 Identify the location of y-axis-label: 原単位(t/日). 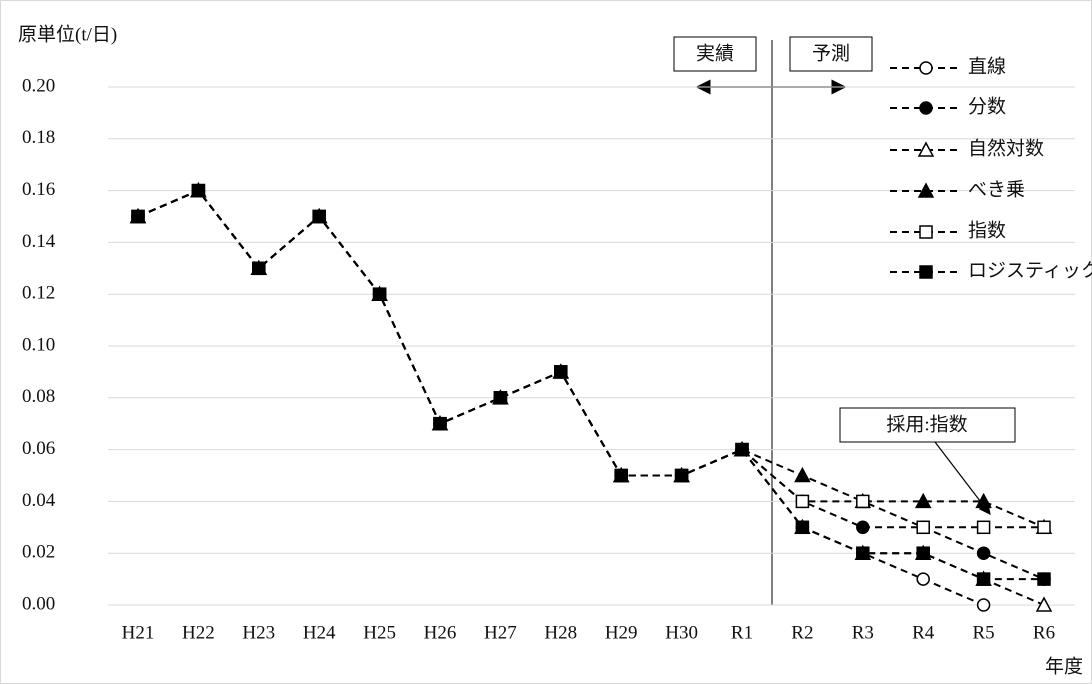
(67, 34).